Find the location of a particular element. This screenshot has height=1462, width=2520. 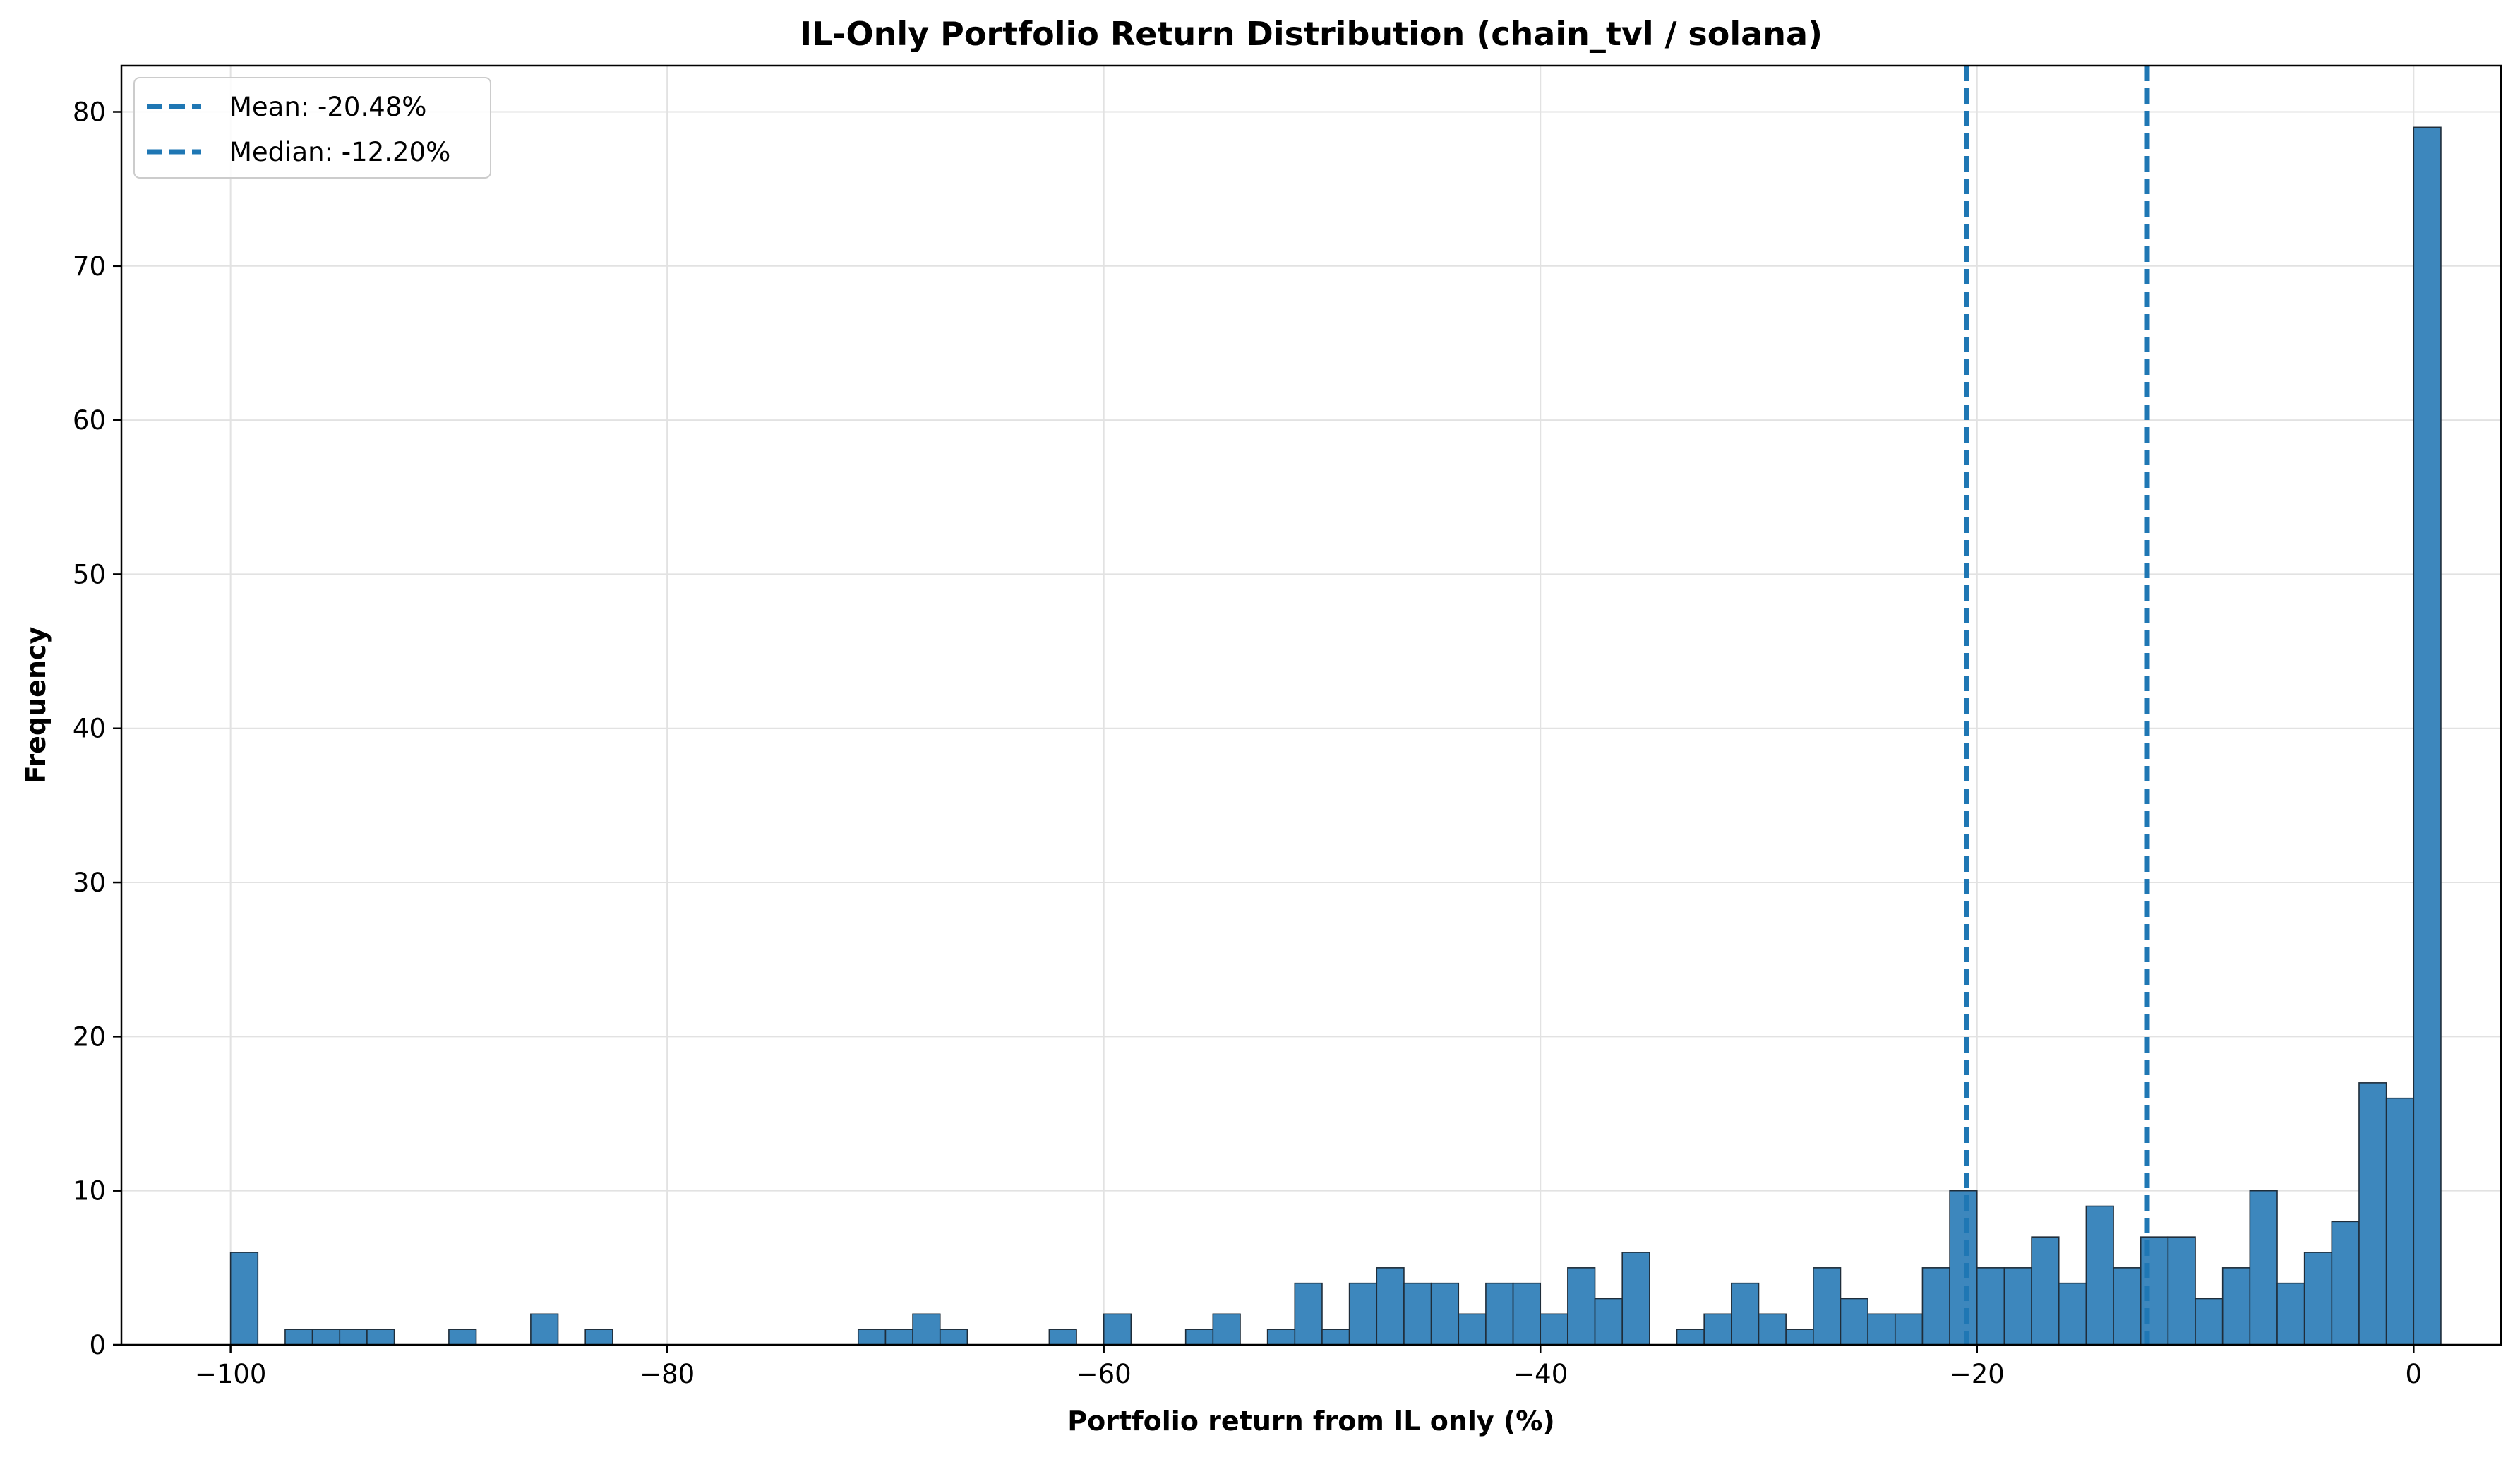

x-tick-label: −100 is located at coordinates (231, 1374).